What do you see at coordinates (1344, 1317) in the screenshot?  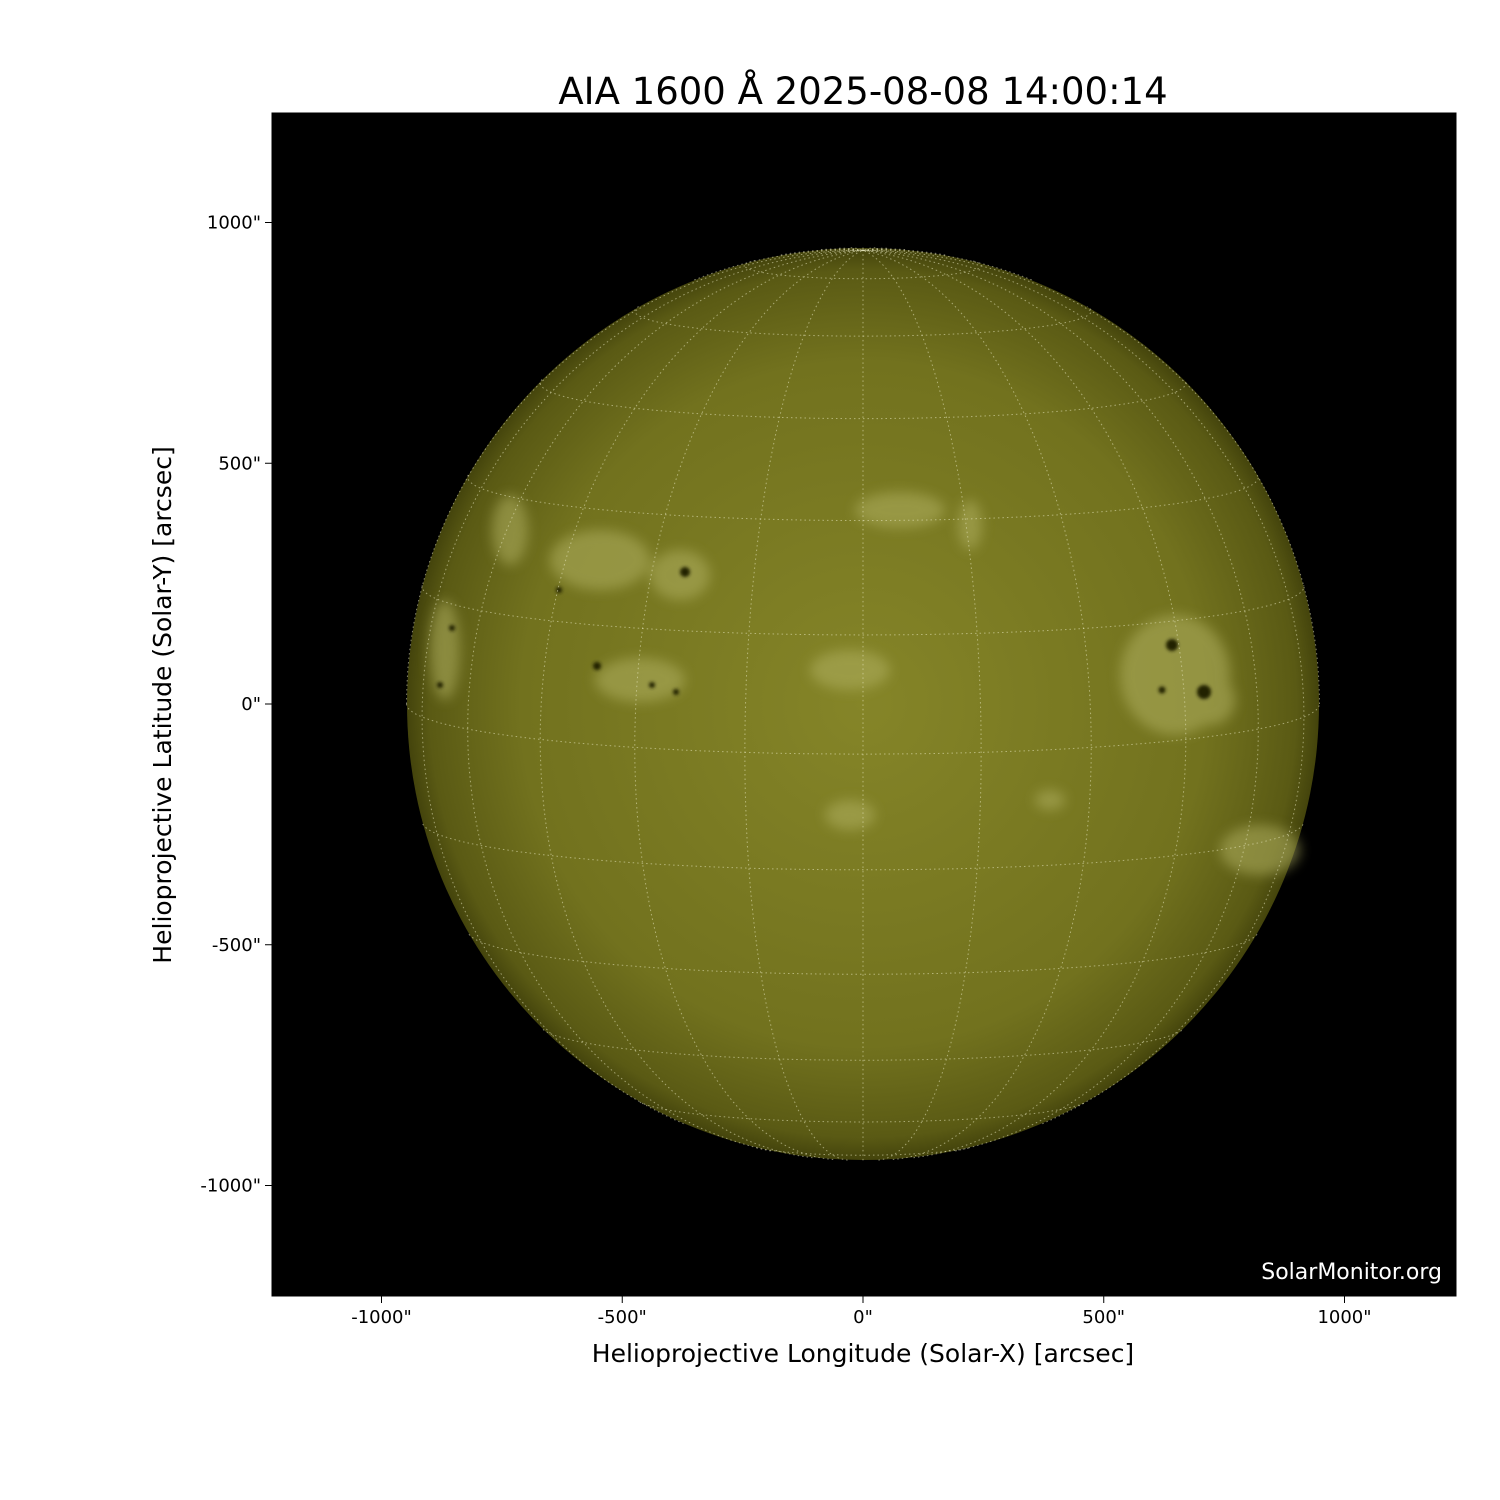 I see `x-tick-label: 1000"` at bounding box center [1344, 1317].